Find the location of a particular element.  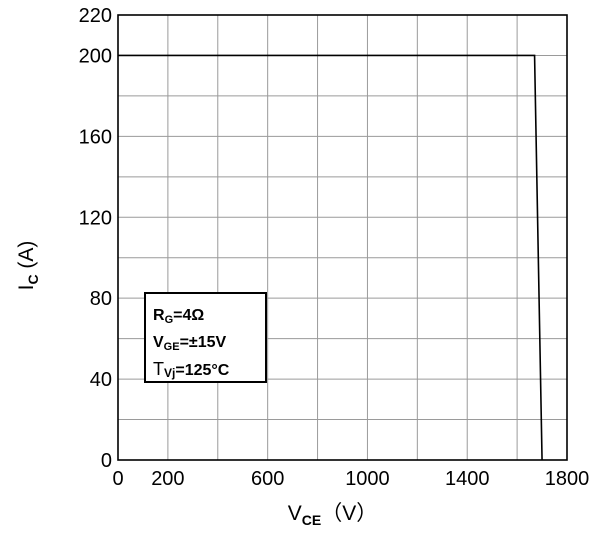

x-tick-labels: 0 200 600 1000 1400 1800 is located at coordinates (350, 479).